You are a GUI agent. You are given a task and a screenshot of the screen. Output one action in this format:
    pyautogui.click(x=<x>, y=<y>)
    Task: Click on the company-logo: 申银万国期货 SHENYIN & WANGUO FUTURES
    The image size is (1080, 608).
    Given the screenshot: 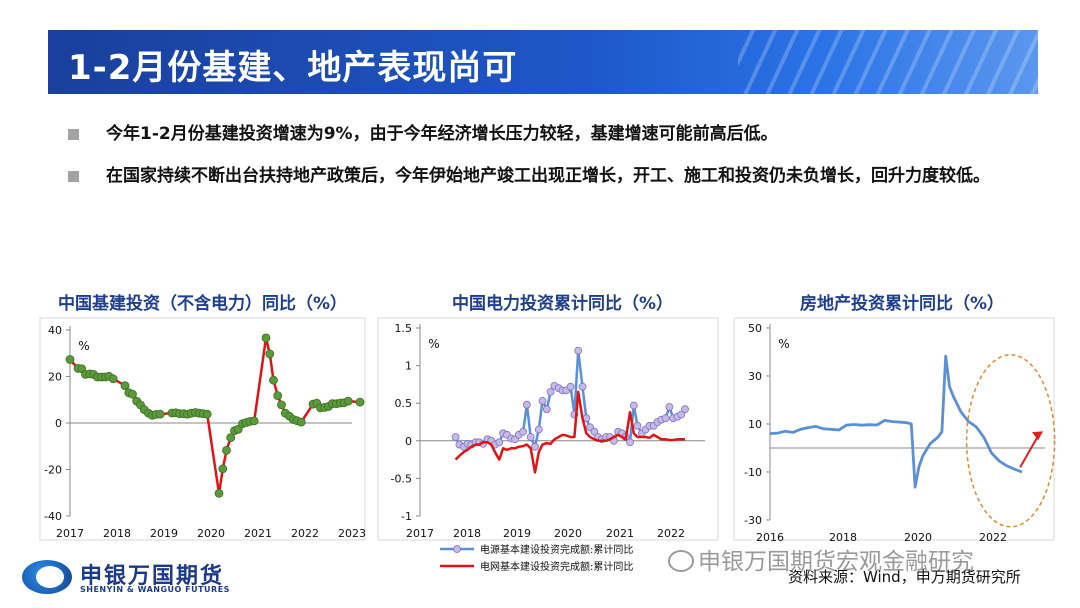 What is the action you would take?
    pyautogui.click(x=137, y=579)
    